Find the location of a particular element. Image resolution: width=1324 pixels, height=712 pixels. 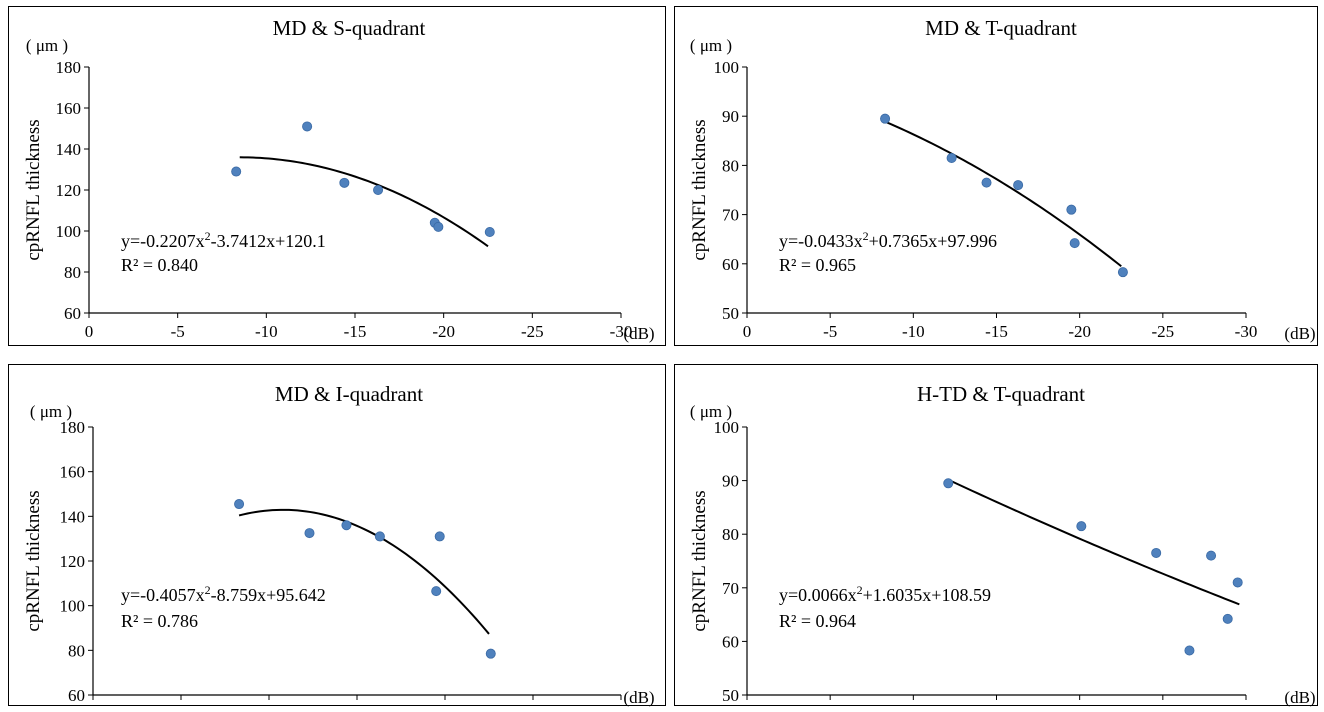

fit-equation: y=0.0066x2+1.6035x+108.59 is located at coordinates (885, 594).